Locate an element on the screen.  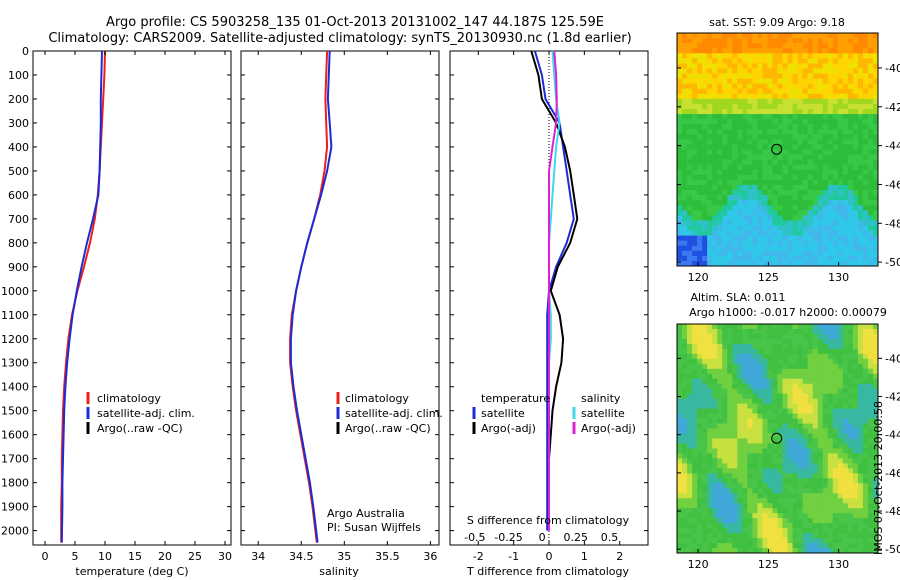
sst-argo-marker is located at coordinates (777, 149).